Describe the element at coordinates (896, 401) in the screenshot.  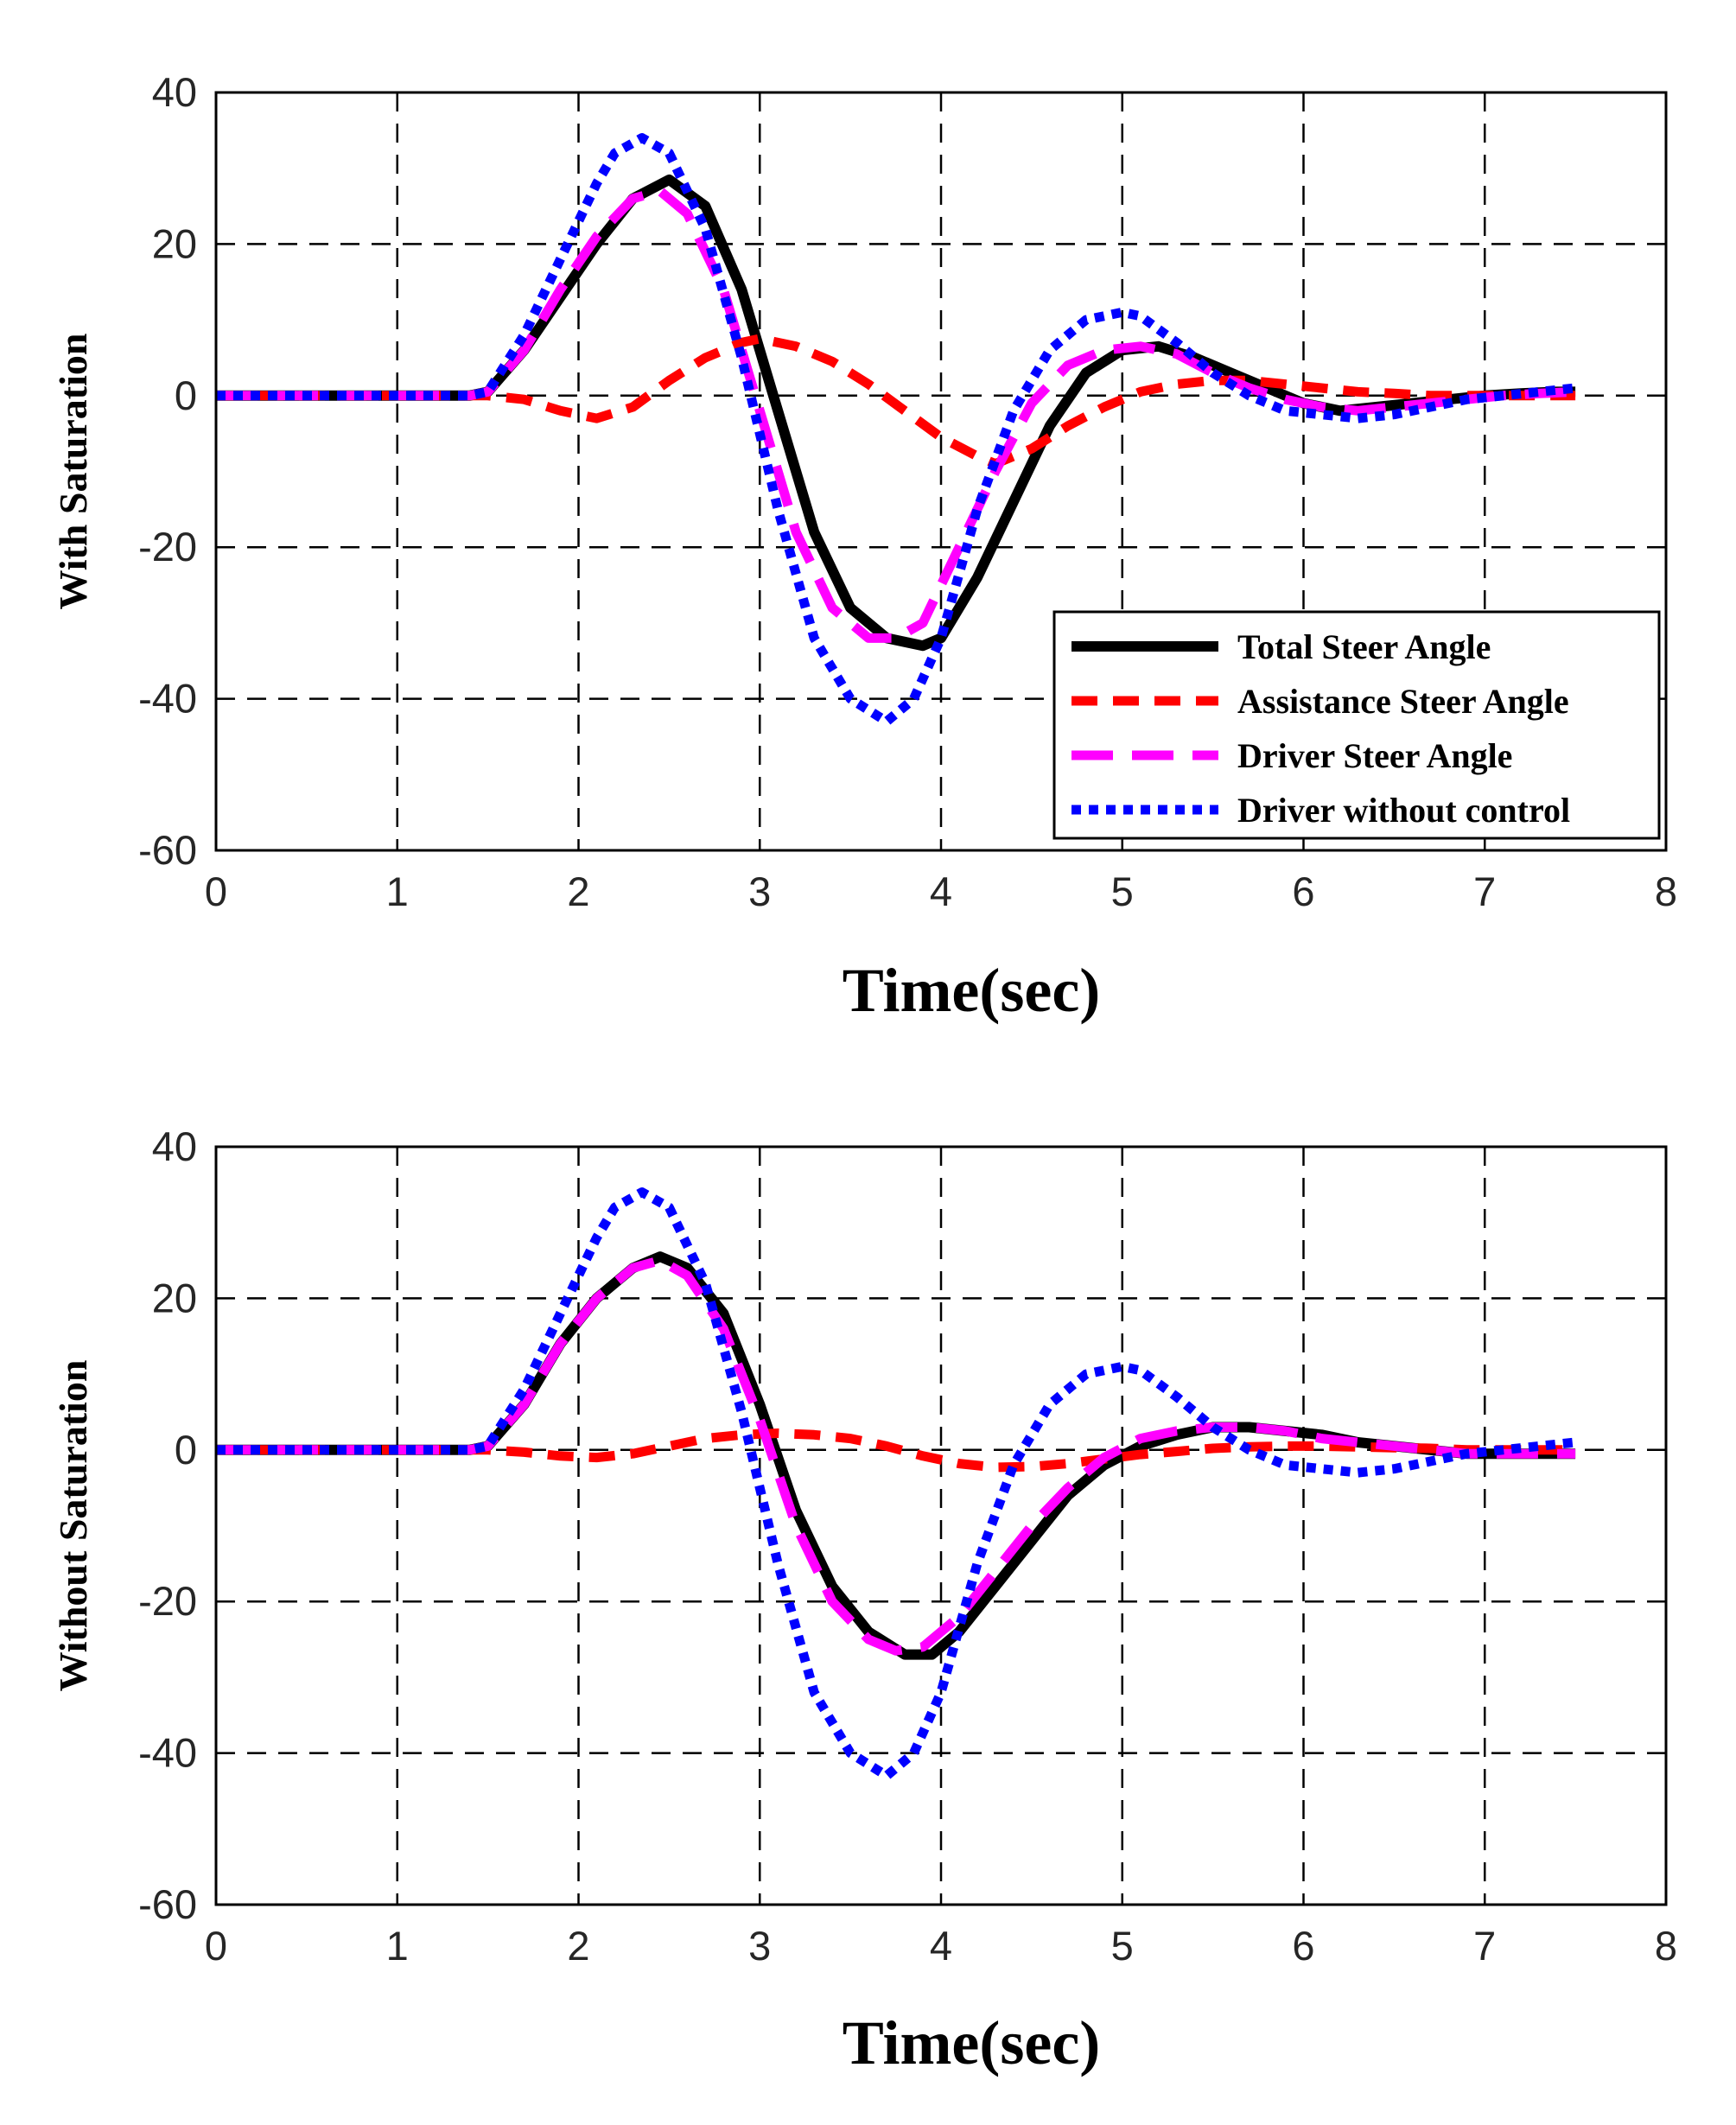
I see `series-line-assistance-steer-angle` at that location.